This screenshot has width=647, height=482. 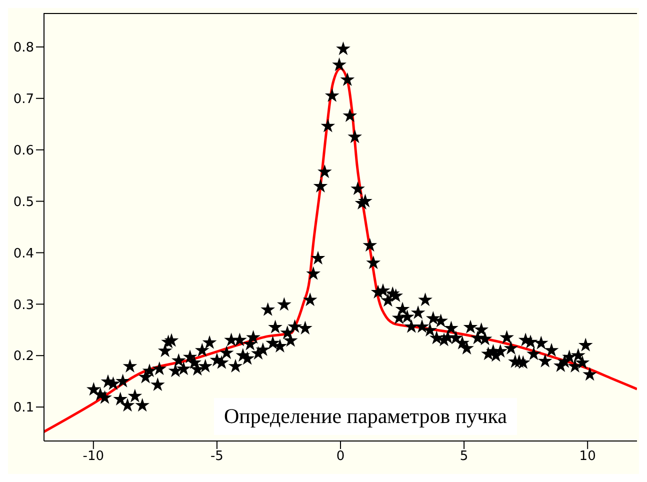 What do you see at coordinates (23, 408) in the screenshot?
I see `y-tick-label: 0.1` at bounding box center [23, 408].